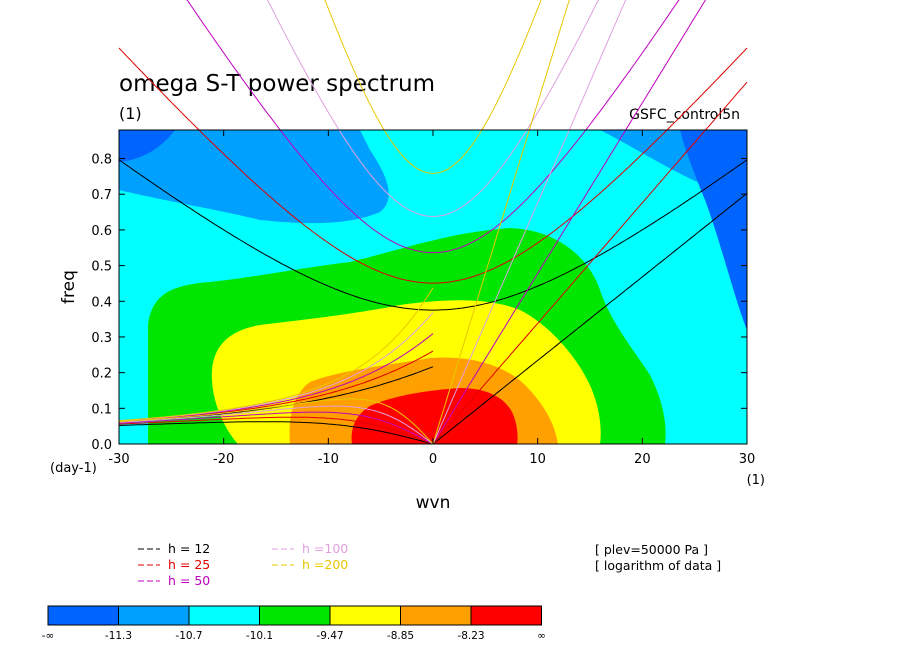 This screenshot has height=654, width=904. I want to click on x-tick-label: -30, so click(118, 459).